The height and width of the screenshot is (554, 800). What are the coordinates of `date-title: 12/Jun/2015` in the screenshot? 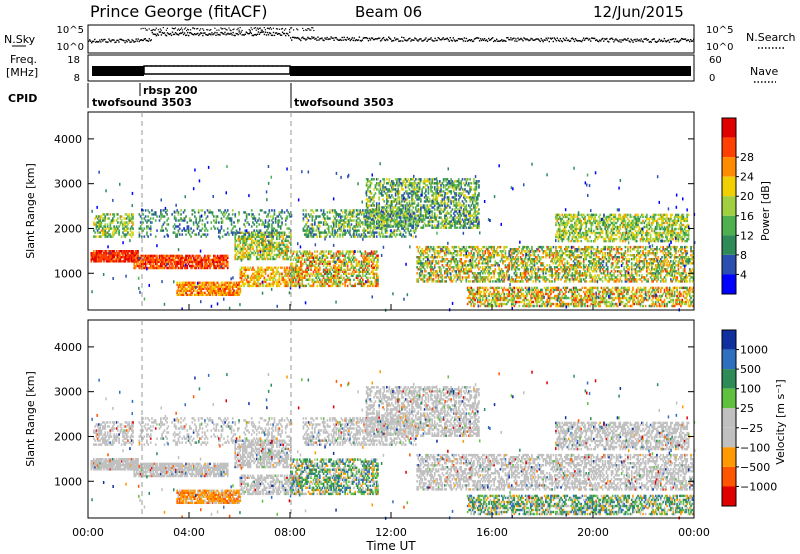 It's located at (638, 12).